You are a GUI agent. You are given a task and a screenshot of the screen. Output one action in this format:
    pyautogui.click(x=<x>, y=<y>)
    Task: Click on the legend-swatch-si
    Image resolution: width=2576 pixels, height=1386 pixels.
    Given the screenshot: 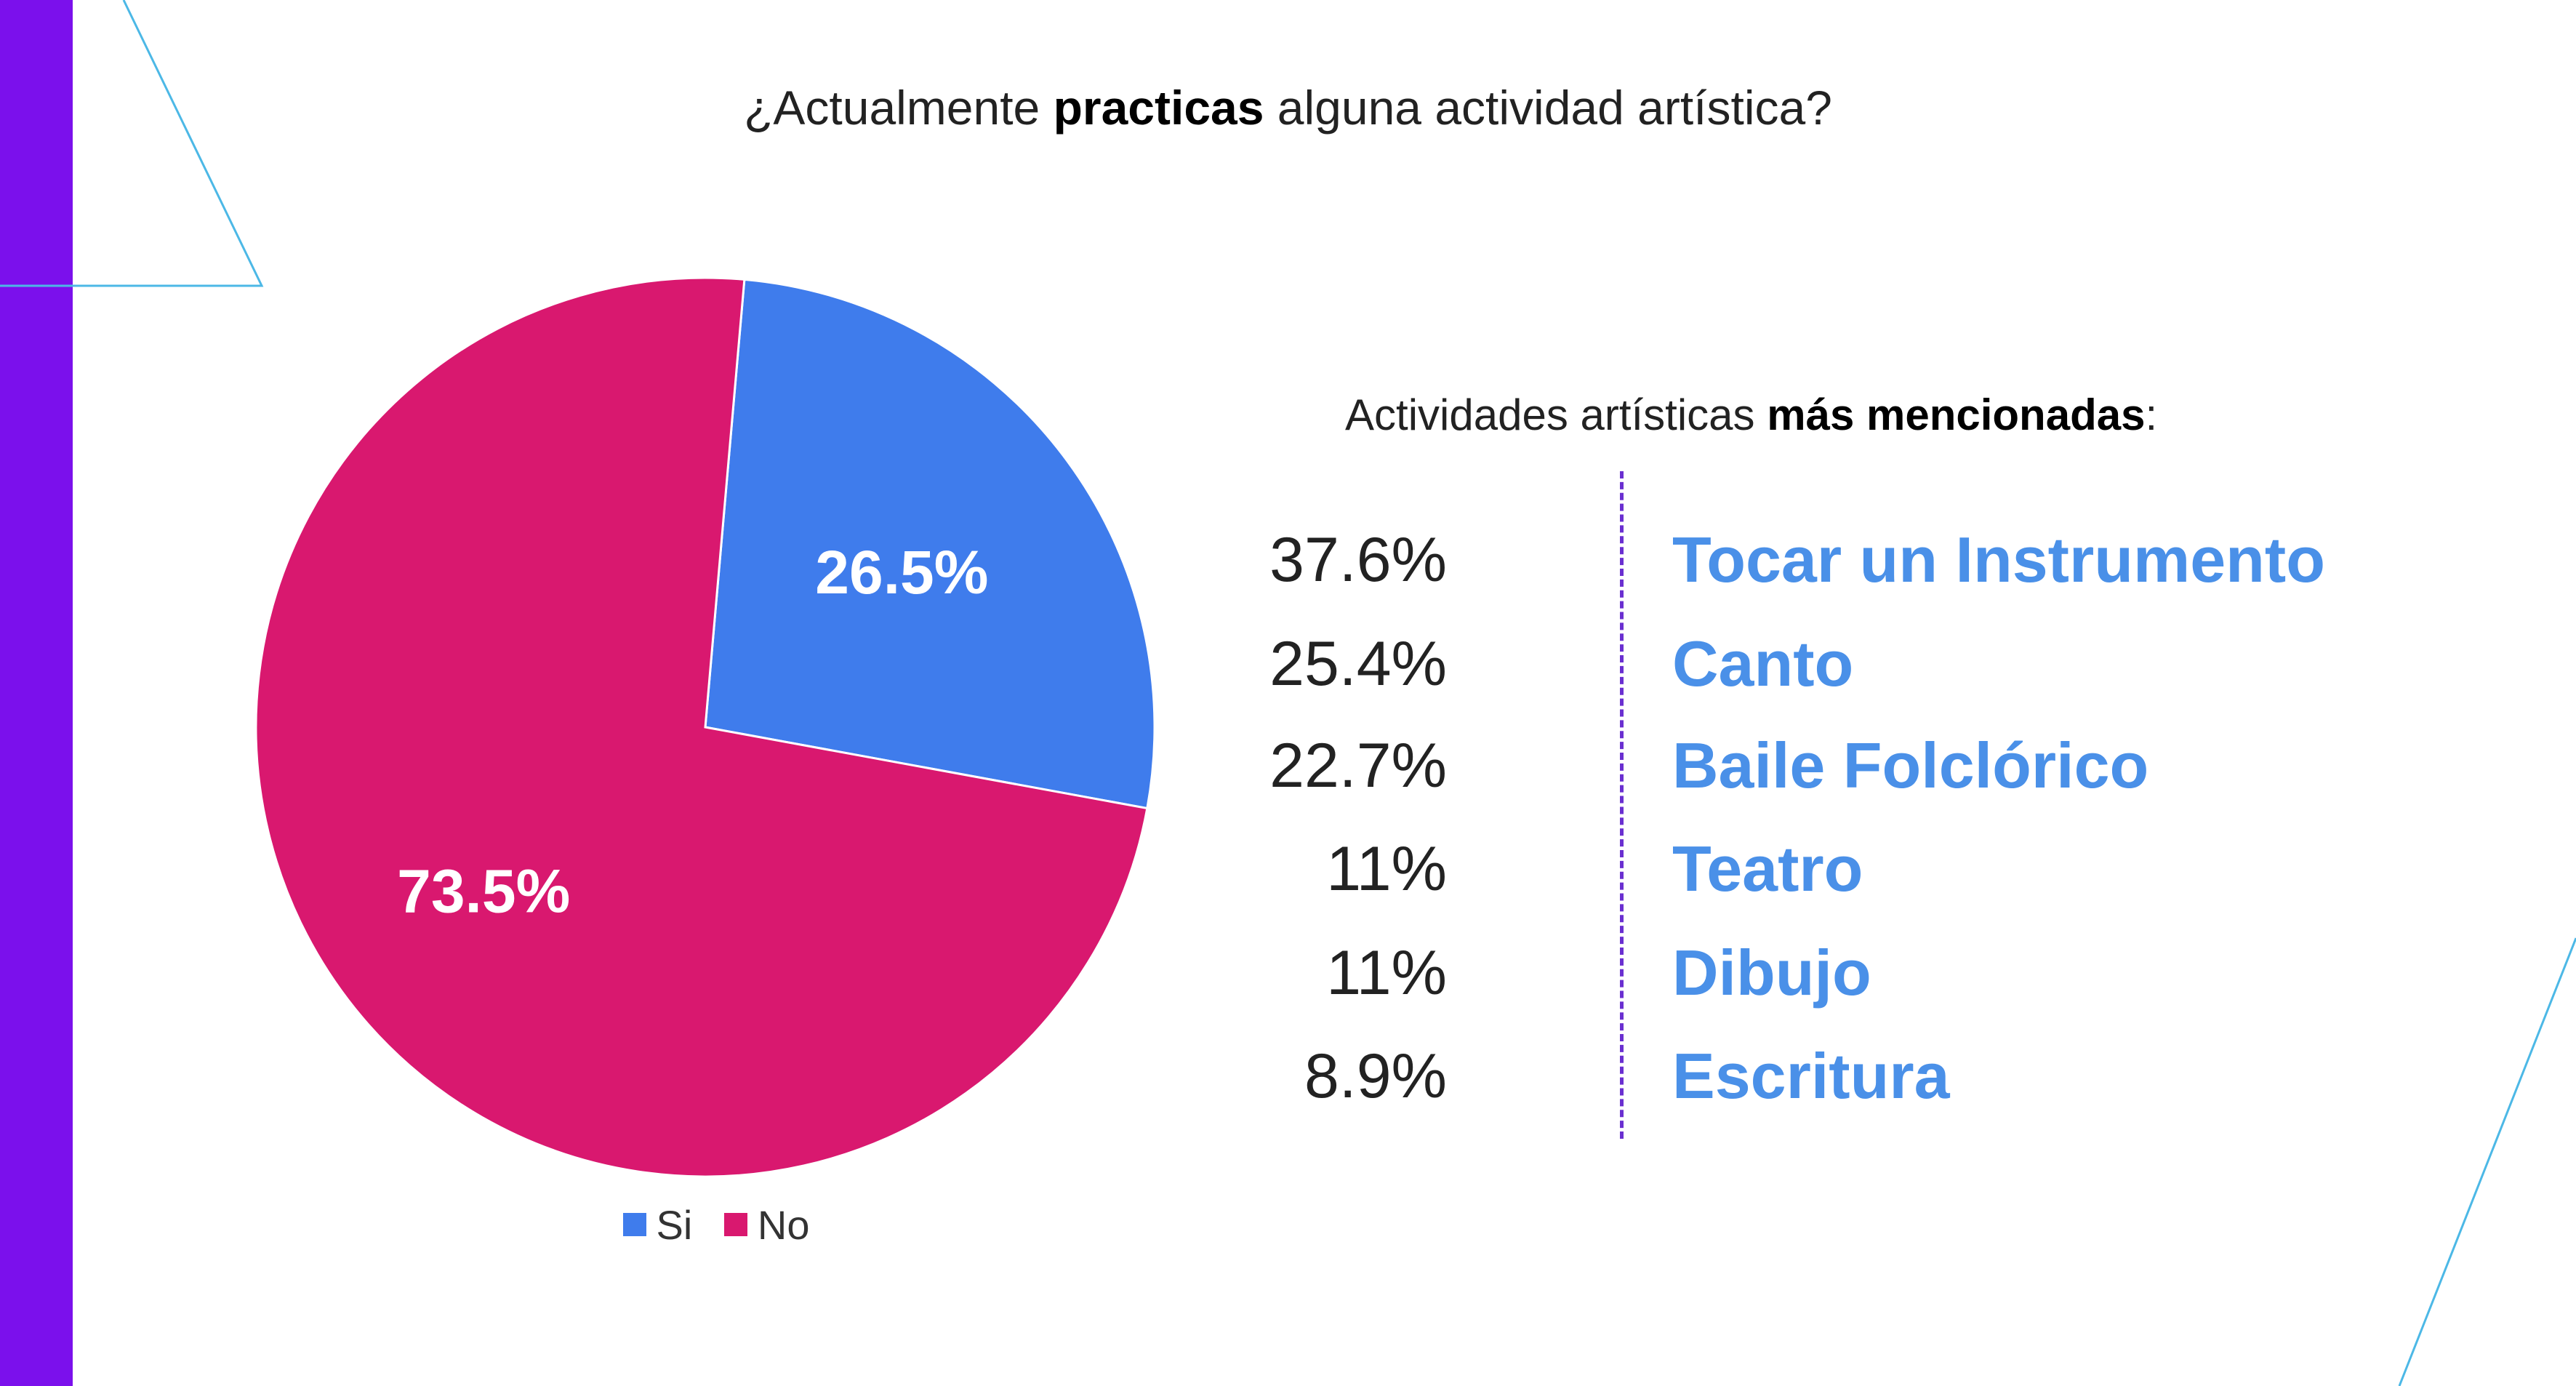 What is the action you would take?
    pyautogui.click(x=634, y=1225)
    